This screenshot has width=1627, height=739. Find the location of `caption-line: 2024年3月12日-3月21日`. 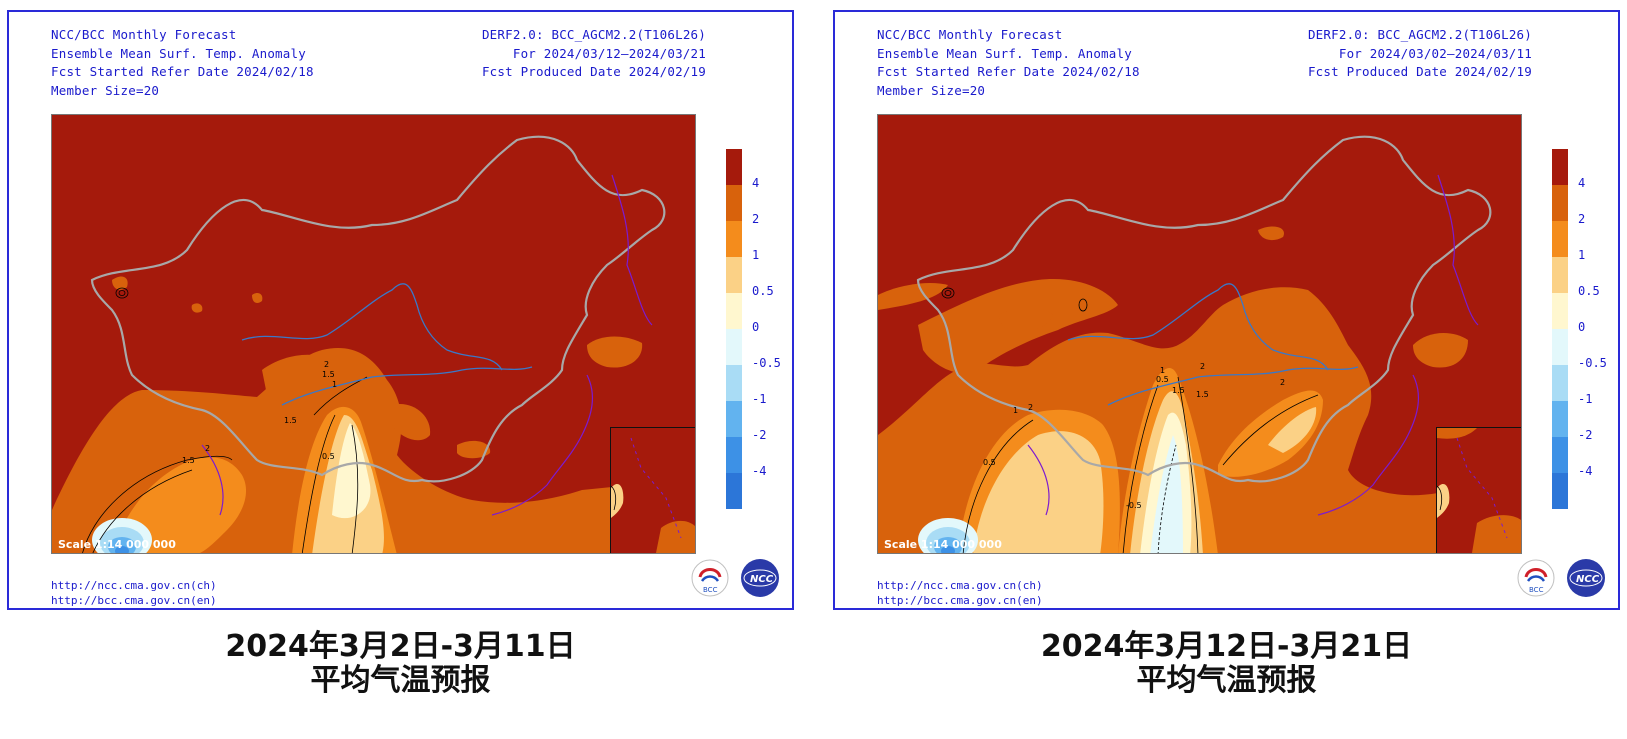

caption-line: 2024年3月12日-3月21日 is located at coordinates (1226, 646).